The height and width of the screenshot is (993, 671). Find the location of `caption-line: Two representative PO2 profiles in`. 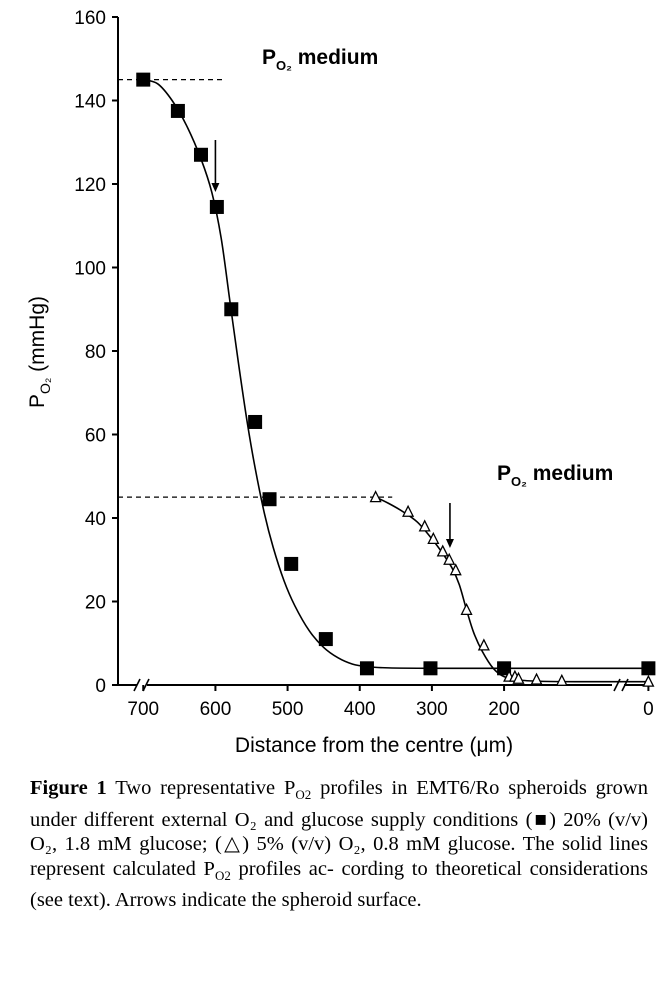

caption-line: Two representative PO2 profiles in is located at coordinates (261, 790).